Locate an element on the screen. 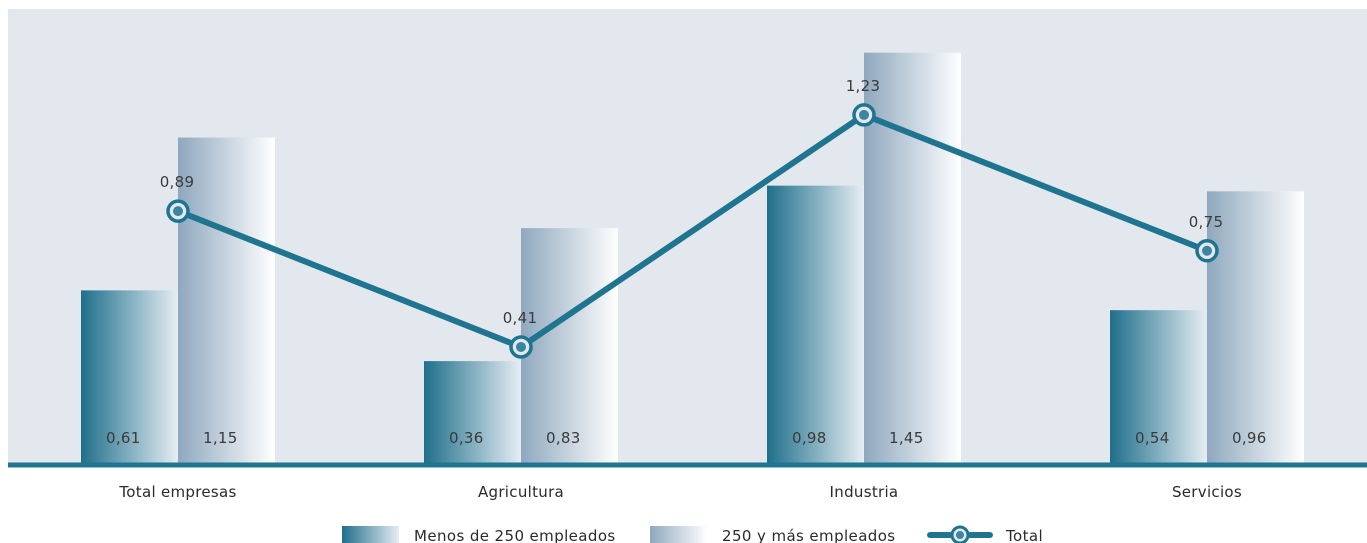 The height and width of the screenshot is (543, 1367). bar-value-label: 1,15 is located at coordinates (220, 438).